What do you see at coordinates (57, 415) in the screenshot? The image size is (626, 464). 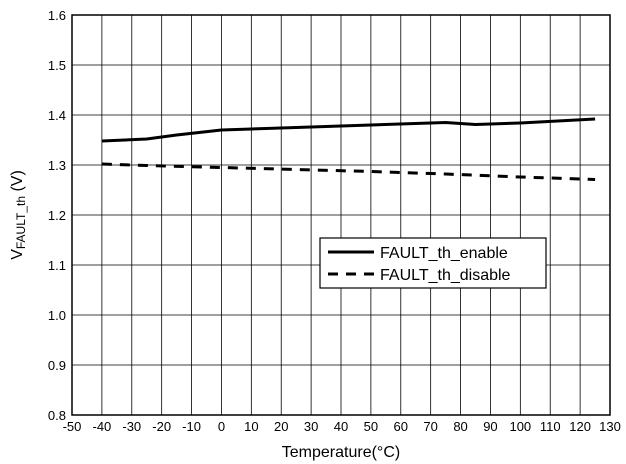 I see `y-tick-label-0: 0.8` at bounding box center [57, 415].